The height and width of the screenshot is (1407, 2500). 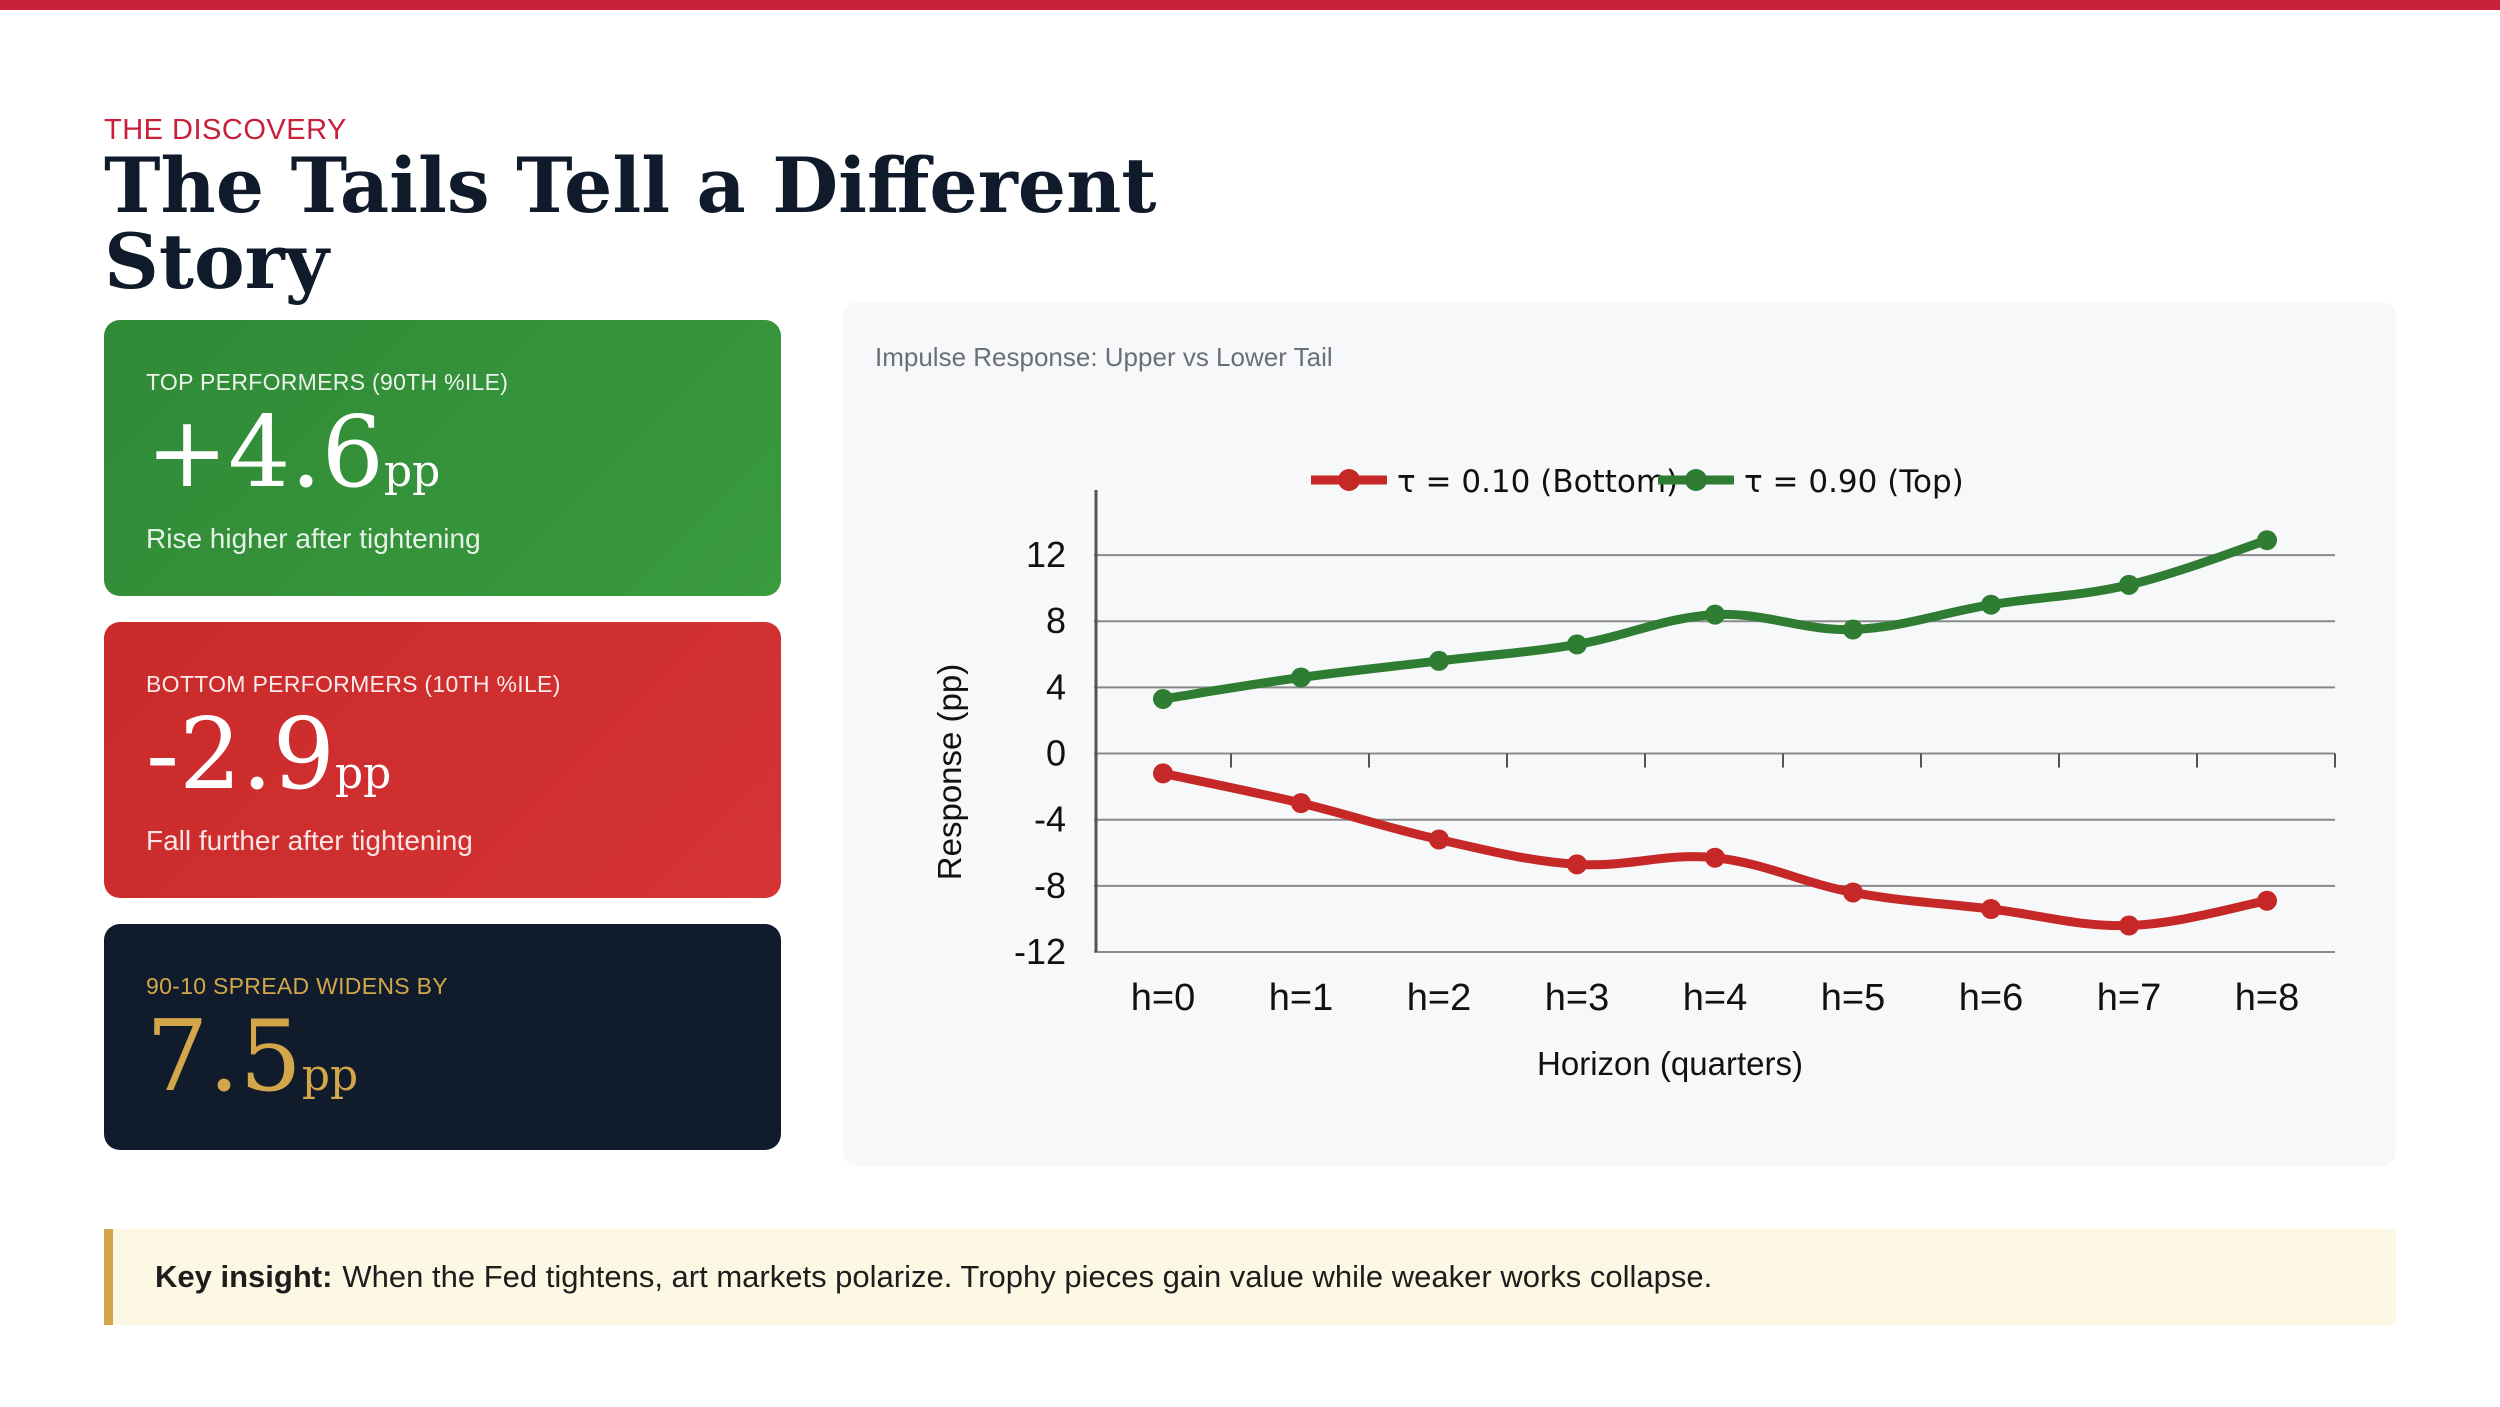 What do you see at coordinates (1577, 998) in the screenshot?
I see `x-tick-label: h=3` at bounding box center [1577, 998].